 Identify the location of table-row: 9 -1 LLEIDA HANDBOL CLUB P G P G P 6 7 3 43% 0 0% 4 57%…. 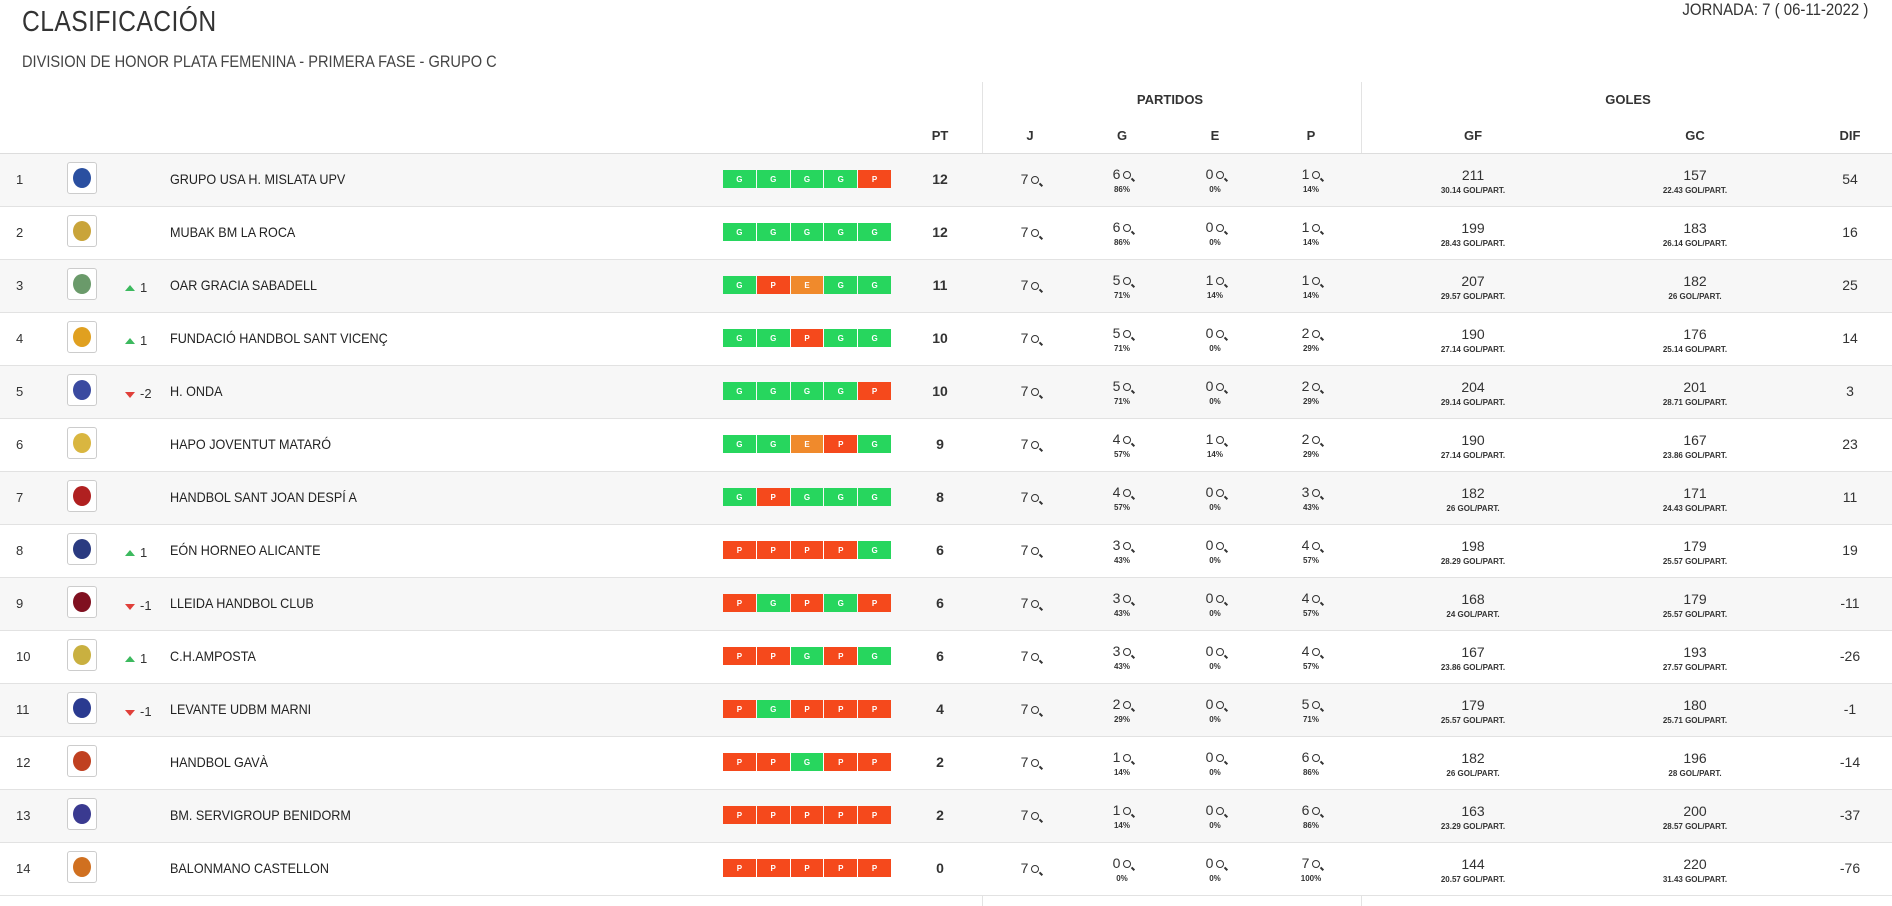
(946, 604).